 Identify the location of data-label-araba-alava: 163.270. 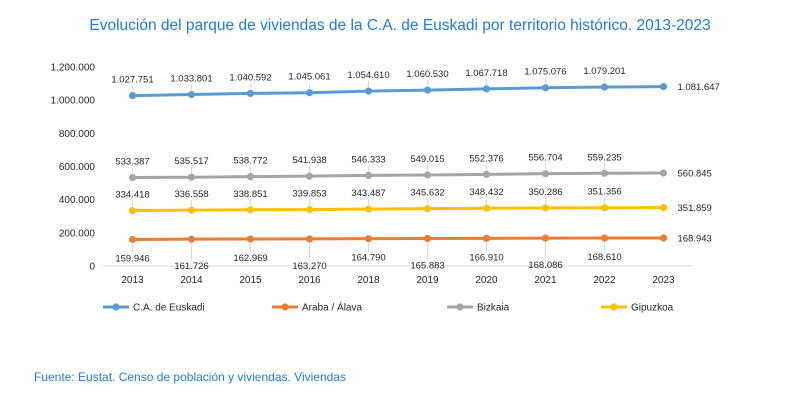
(309, 266).